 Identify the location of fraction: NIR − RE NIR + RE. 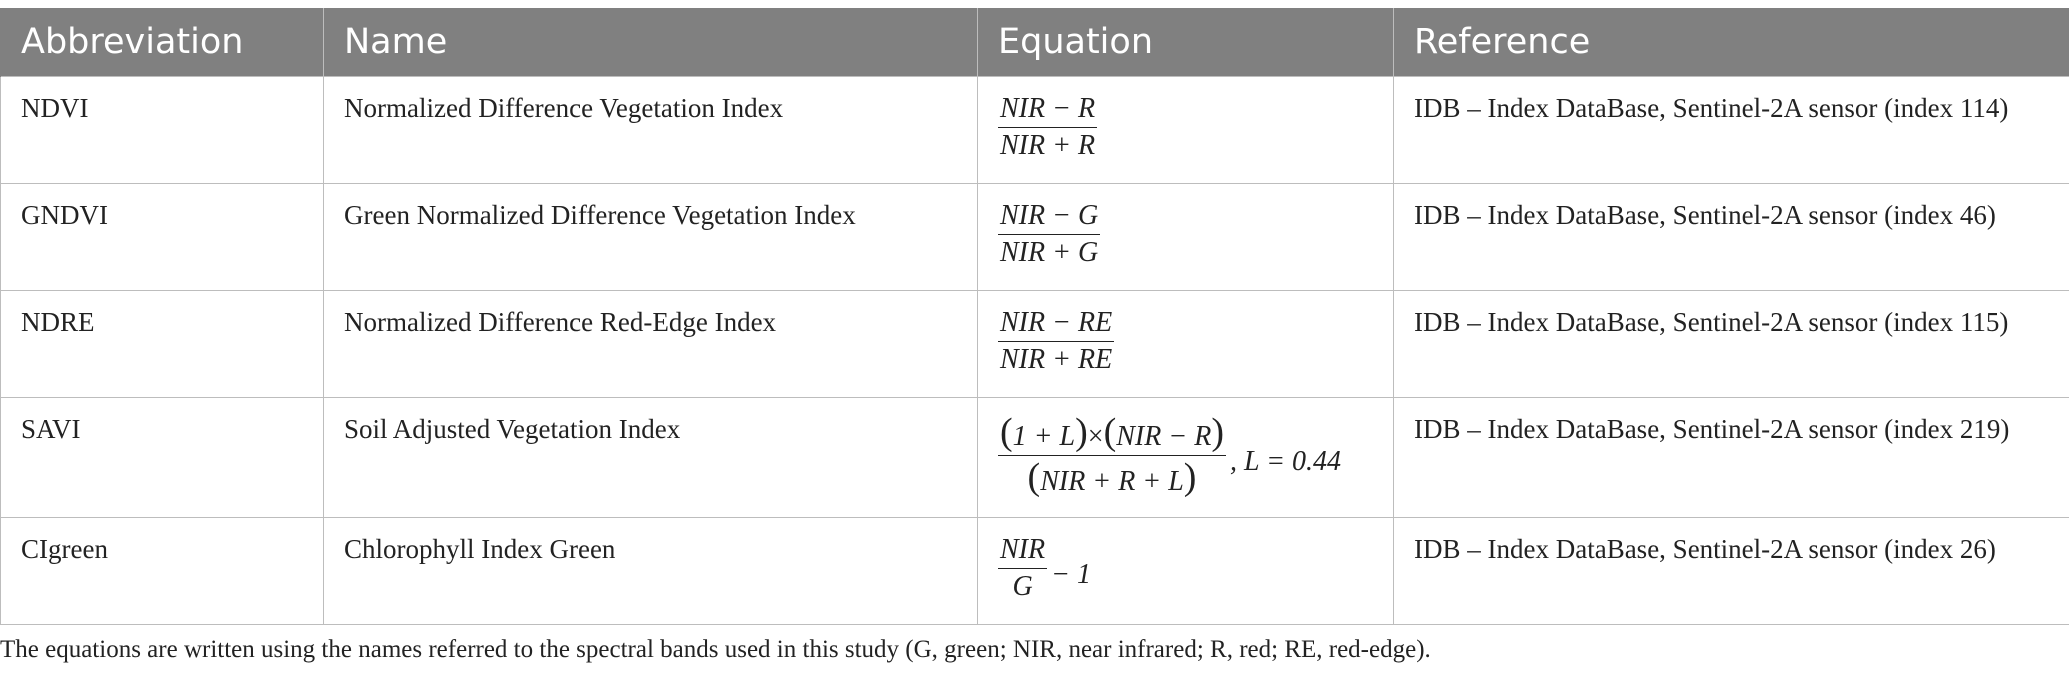
(1056, 342).